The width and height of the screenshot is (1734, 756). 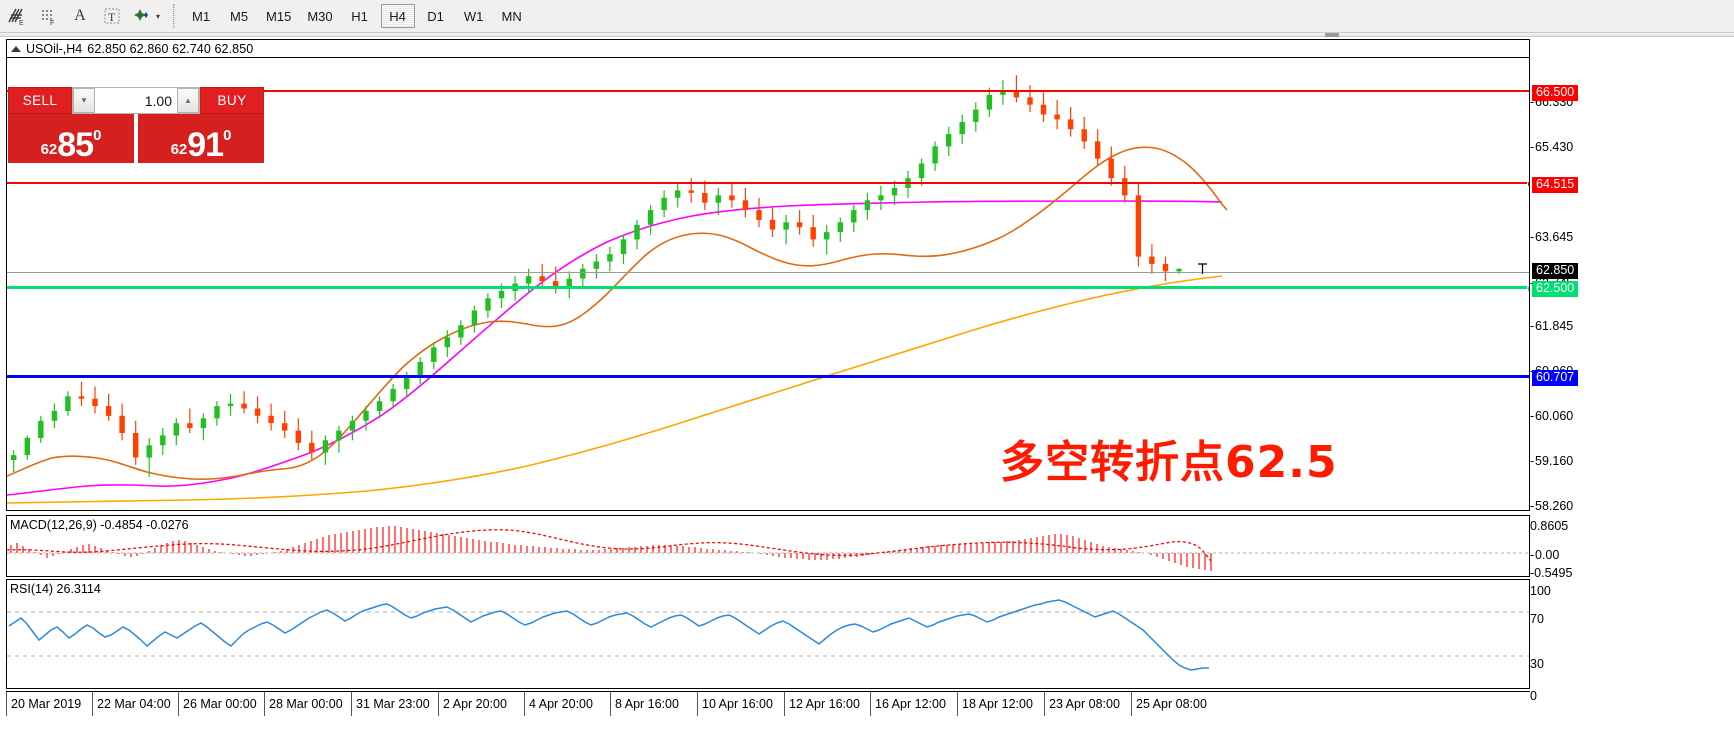 I want to click on svg-text: T, so click(x=112, y=17).